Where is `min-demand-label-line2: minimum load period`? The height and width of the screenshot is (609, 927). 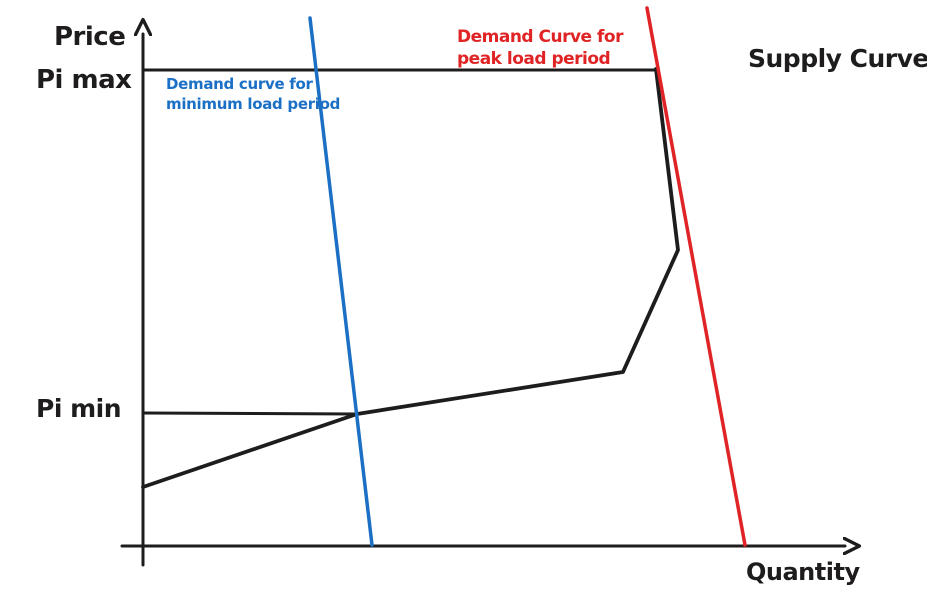 min-demand-label-line2: minimum load period is located at coordinates (253, 103).